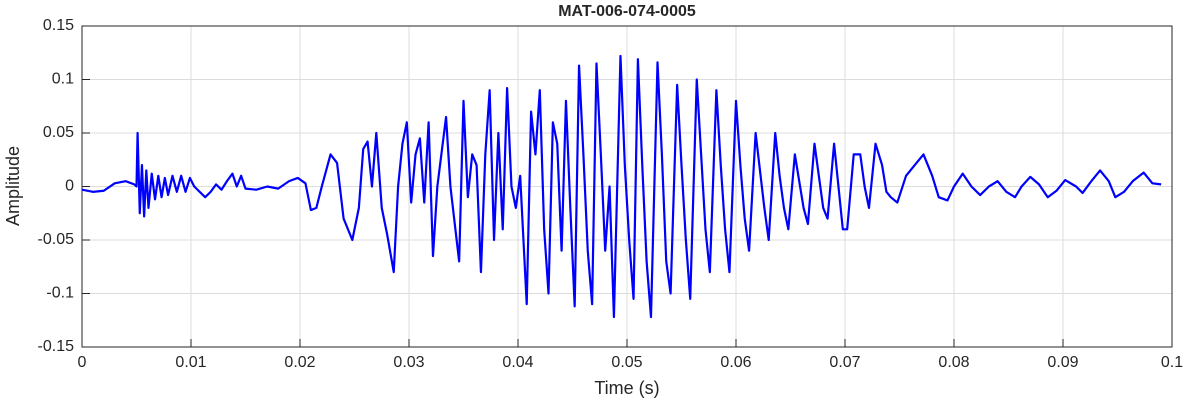 The width and height of the screenshot is (1185, 404). Describe the element at coordinates (60, 293) in the screenshot. I see `y-tick-label: -0.1` at that location.